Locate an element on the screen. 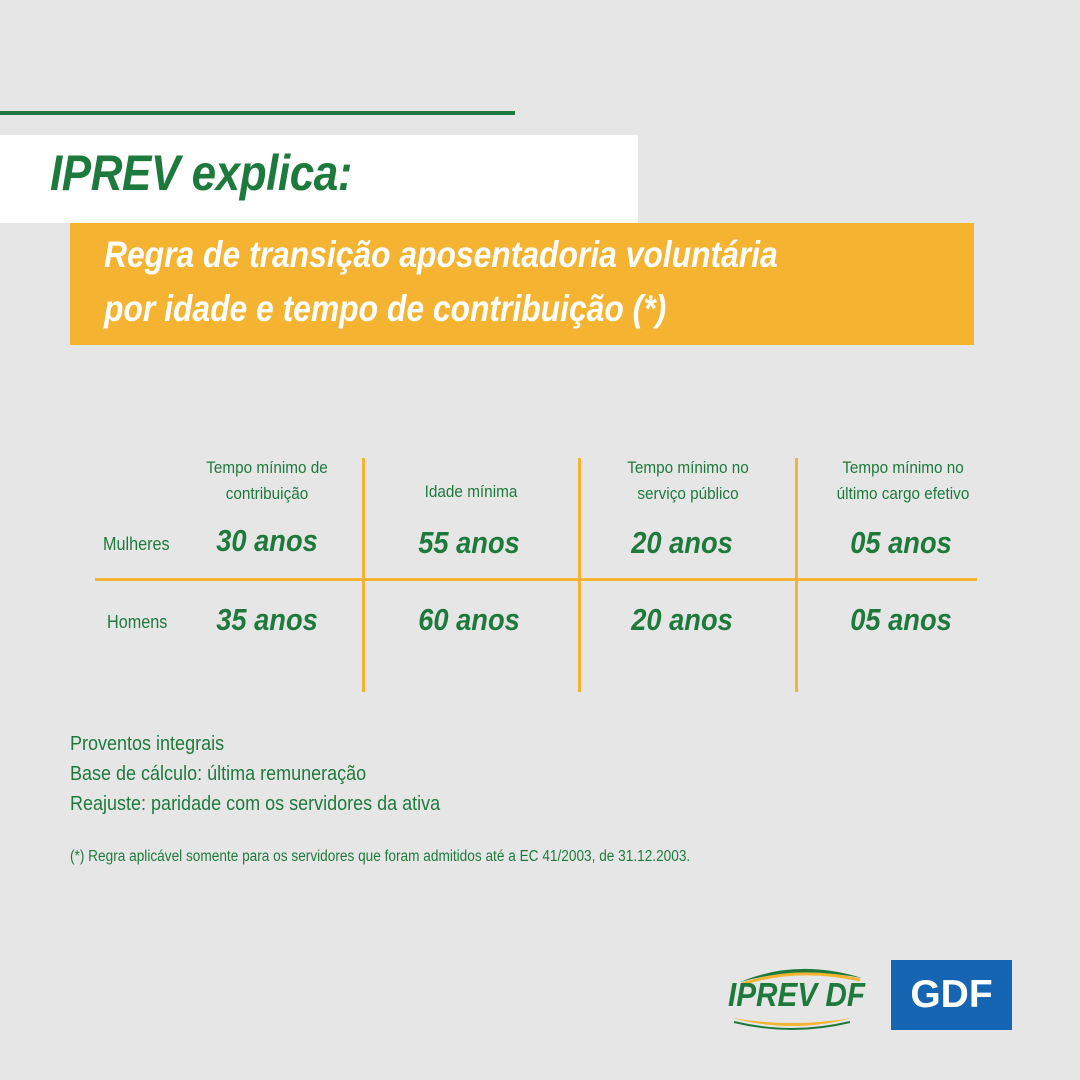 Image resolution: width=1080 pixels, height=1080 pixels. iprev-logo-swoosh is located at coordinates (797, 999).